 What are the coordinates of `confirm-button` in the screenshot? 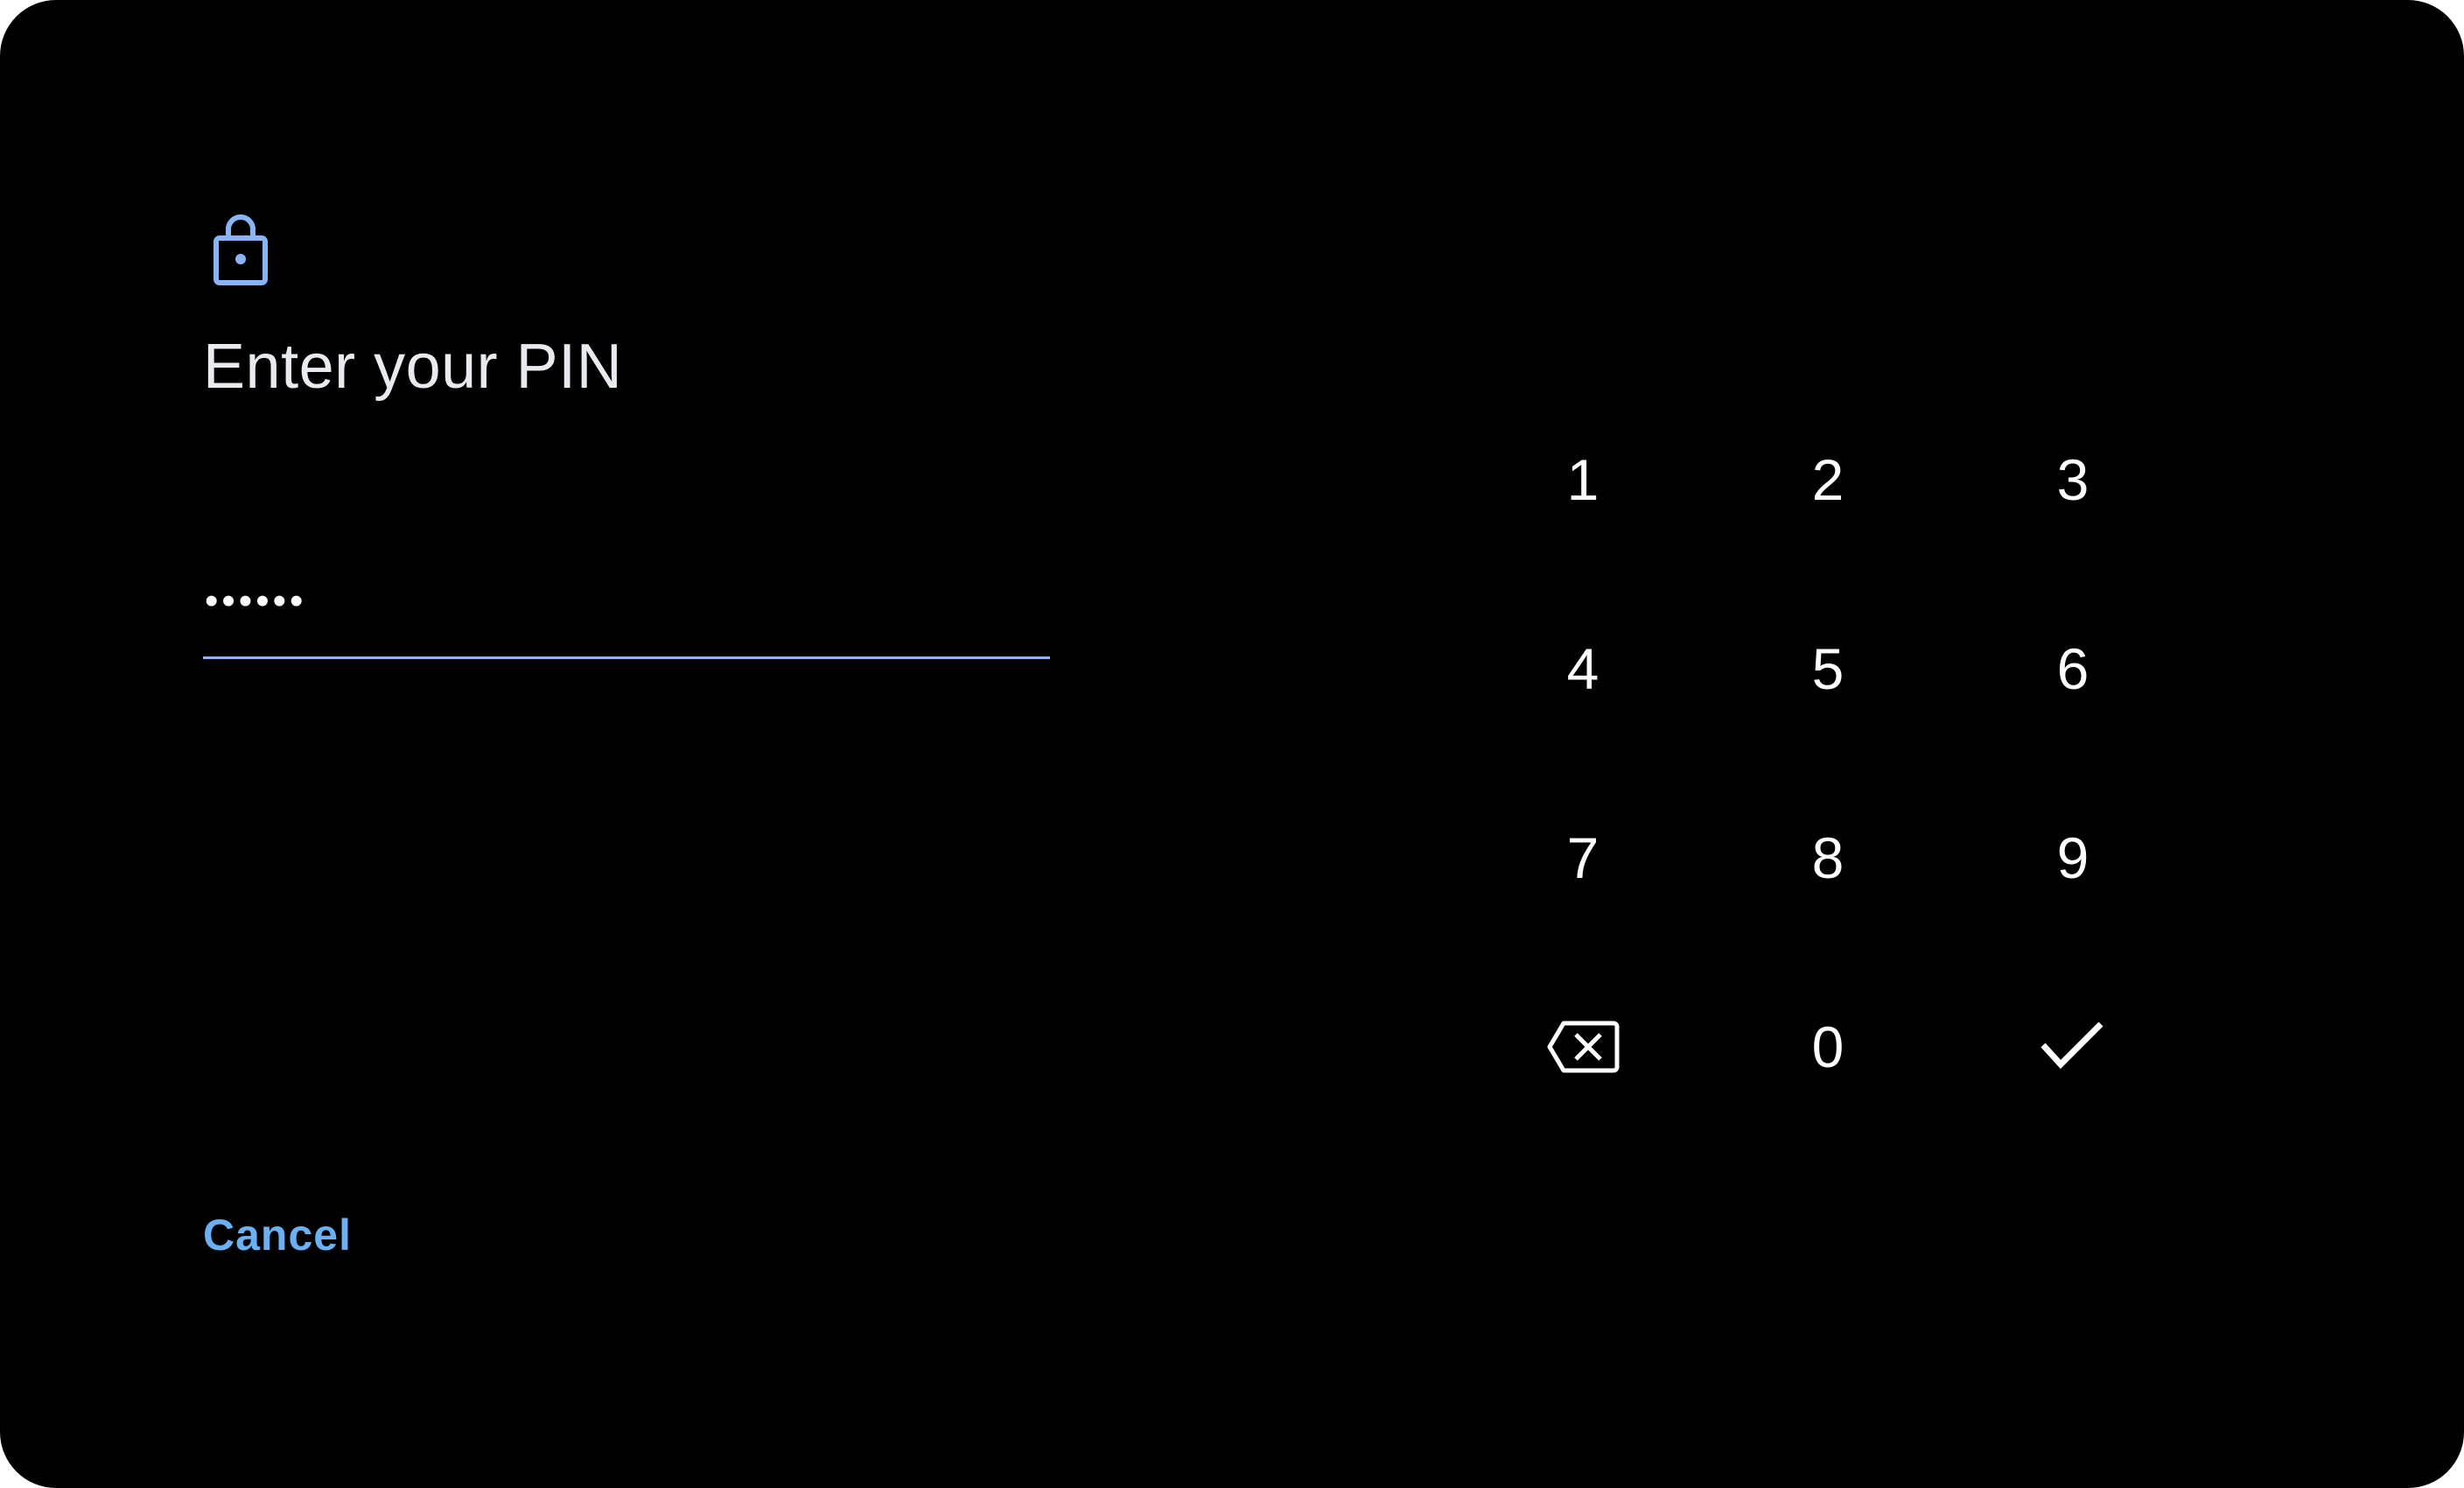 It's located at (2072, 1046).